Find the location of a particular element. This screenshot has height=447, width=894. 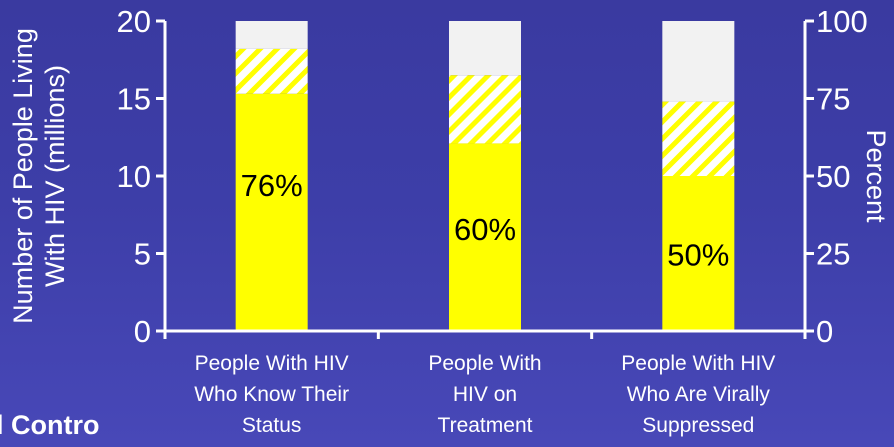

y-axis-label: Number of People Living is located at coordinates (23, 176).